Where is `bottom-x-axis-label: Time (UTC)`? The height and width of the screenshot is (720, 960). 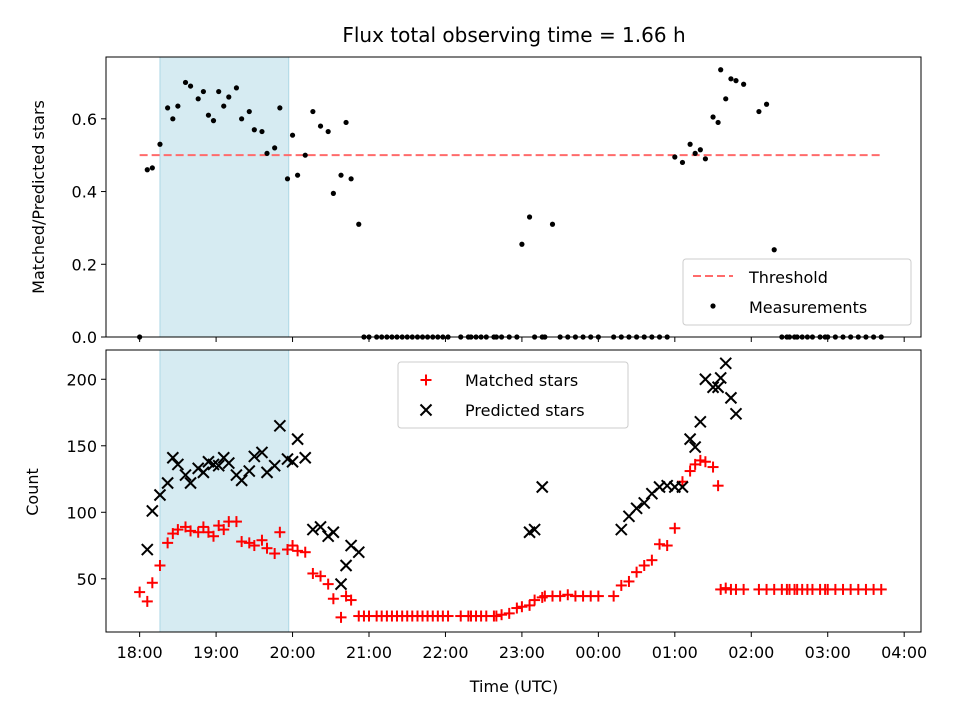
bottom-x-axis-label: Time (UTC) is located at coordinates (513, 686).